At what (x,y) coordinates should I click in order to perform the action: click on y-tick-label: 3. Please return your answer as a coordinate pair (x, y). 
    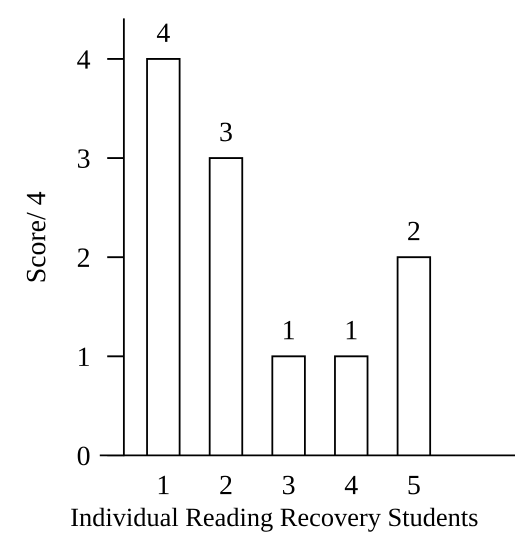
    Looking at the image, I should click on (84, 158).